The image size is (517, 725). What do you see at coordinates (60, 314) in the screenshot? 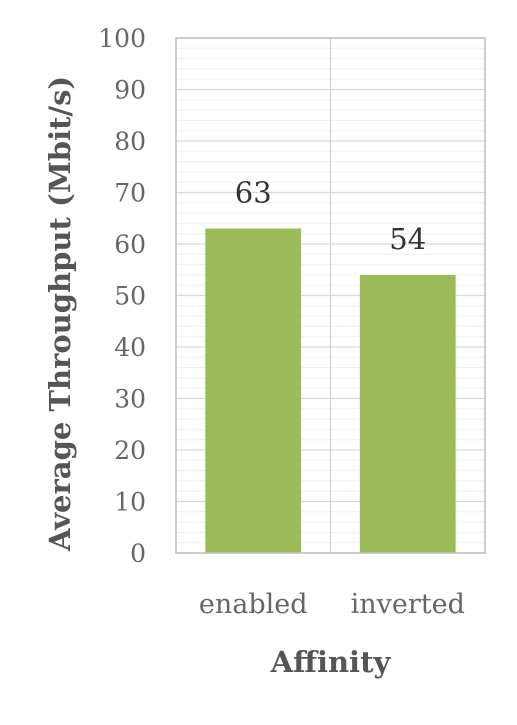
I see `y-axis-title: Average Throughput (Mbit/s)` at bounding box center [60, 314].